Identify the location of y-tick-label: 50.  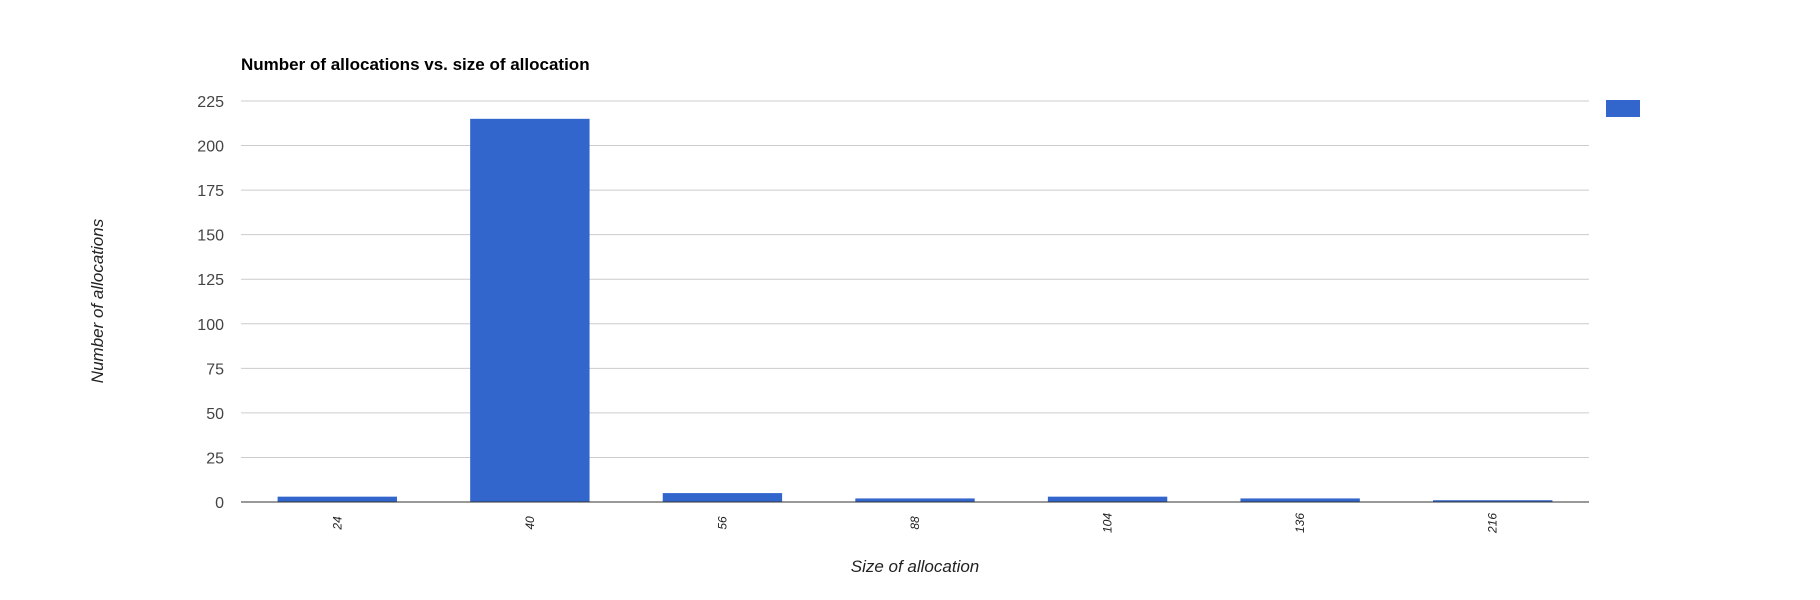
(215, 414).